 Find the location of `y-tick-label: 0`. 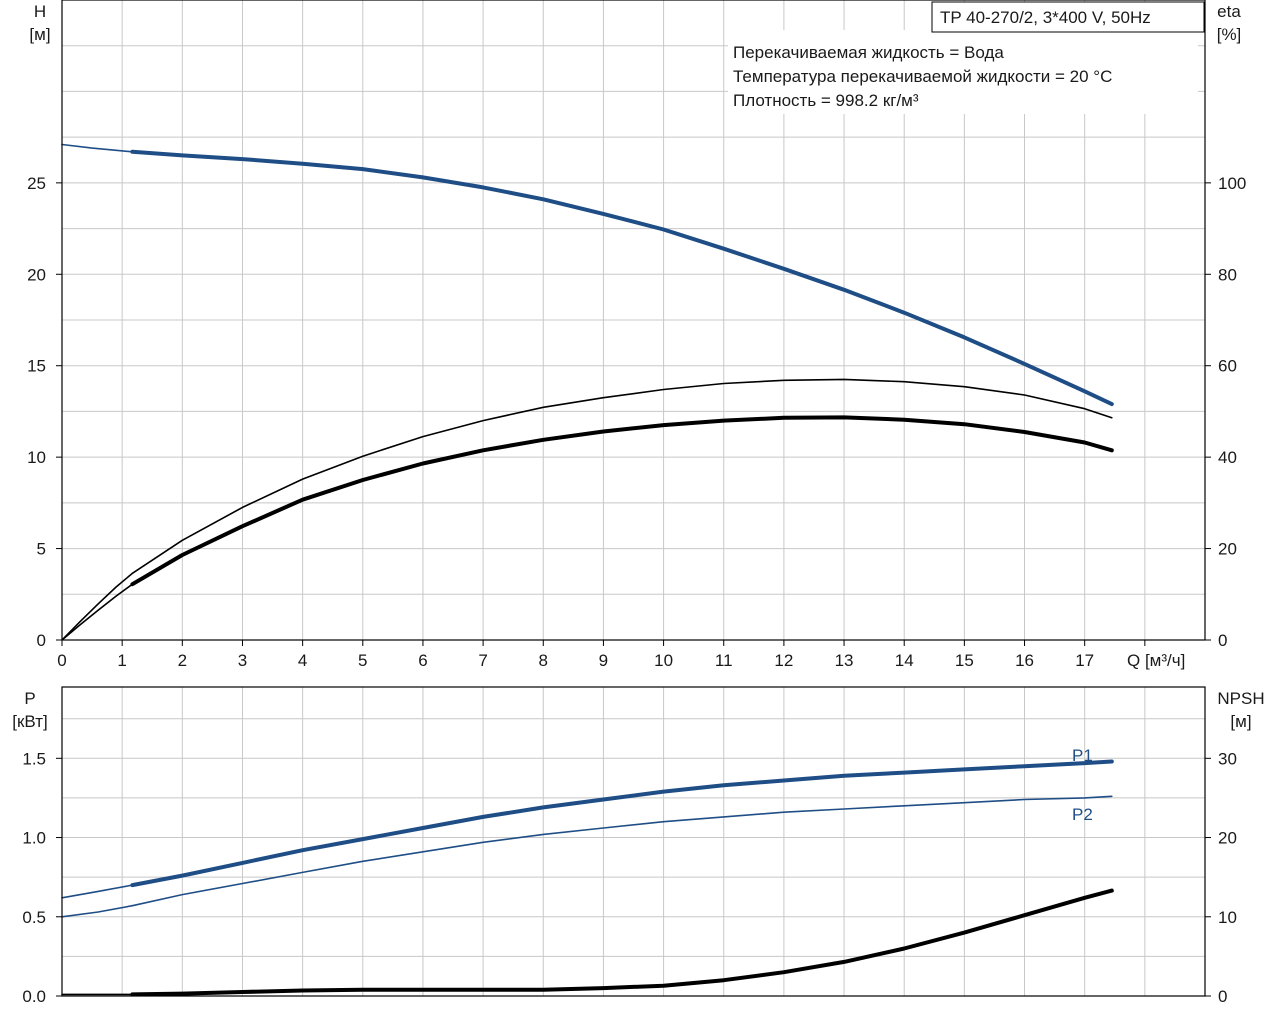

y-tick-label: 0 is located at coordinates (41, 640).